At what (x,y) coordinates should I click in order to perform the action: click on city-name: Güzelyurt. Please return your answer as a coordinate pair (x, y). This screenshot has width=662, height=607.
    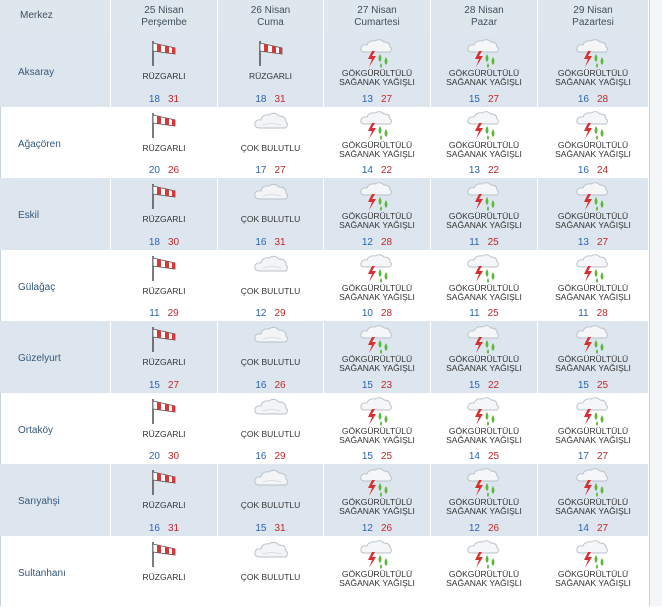
    Looking at the image, I should click on (39, 358).